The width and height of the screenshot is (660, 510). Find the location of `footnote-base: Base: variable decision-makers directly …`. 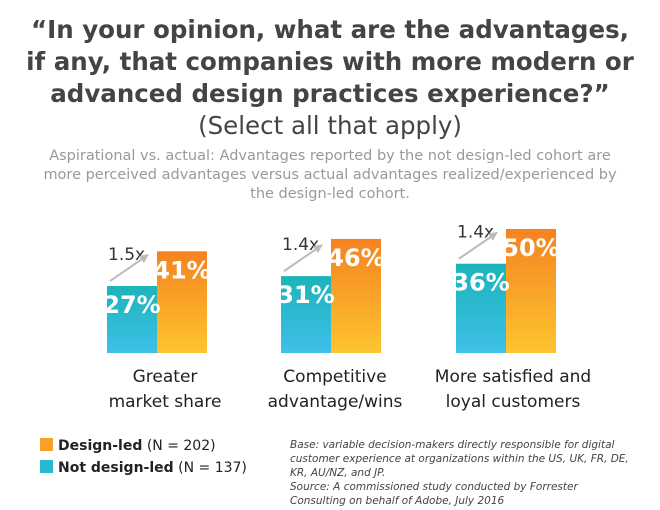

footnote-base: Base: variable decision-makers directly … is located at coordinates (459, 459).